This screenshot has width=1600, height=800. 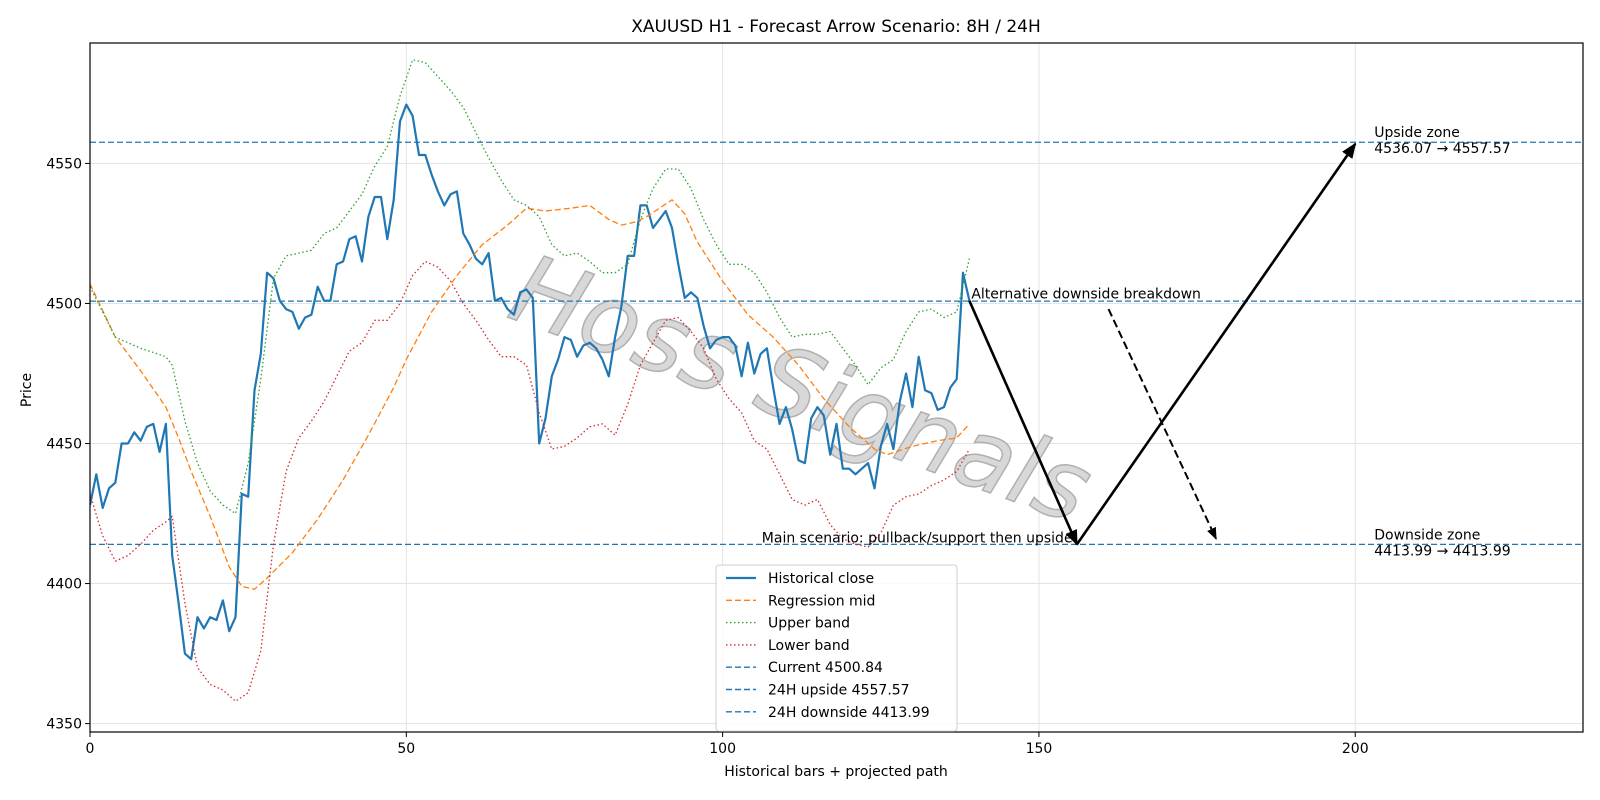 What do you see at coordinates (1427, 535) in the screenshot?
I see `annotation-zone-title: Downside zone` at bounding box center [1427, 535].